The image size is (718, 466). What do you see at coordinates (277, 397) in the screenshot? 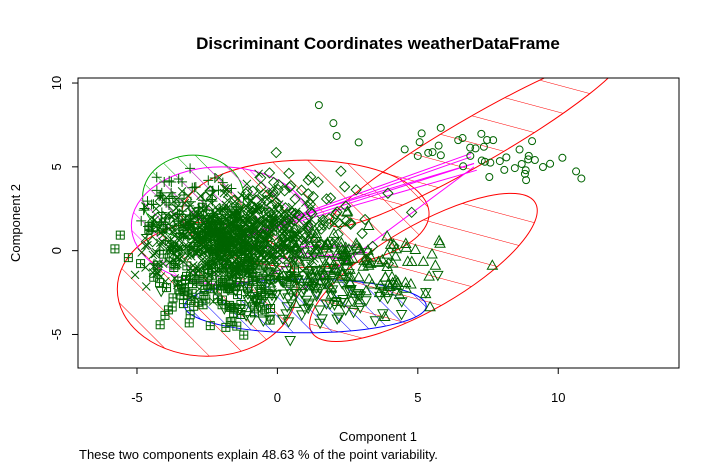
I see `x-tick-label: 0` at bounding box center [277, 397].